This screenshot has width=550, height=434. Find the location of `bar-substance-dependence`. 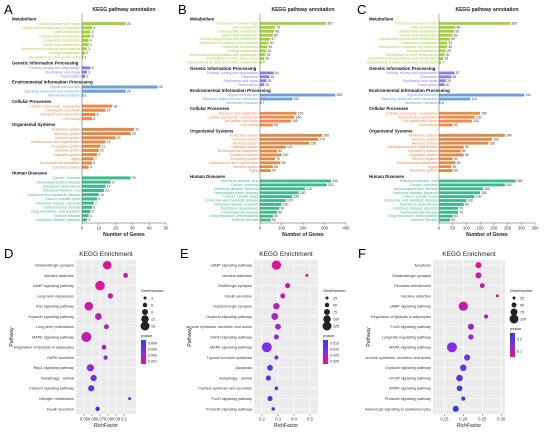

bar-substance-dependence is located at coordinates (94, 186).